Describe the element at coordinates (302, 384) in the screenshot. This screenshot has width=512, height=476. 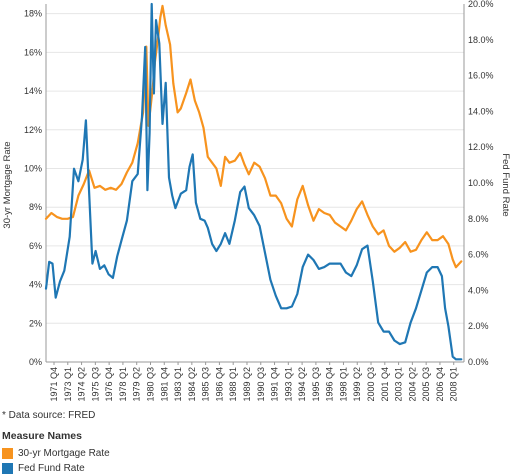
I see `x-tick-label: 1994 Q2` at that location.